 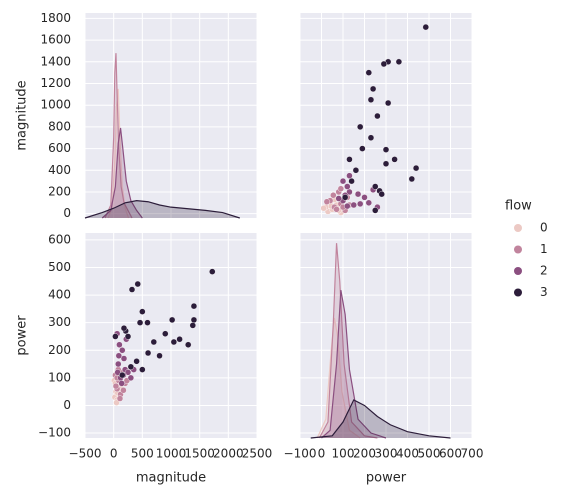 What do you see at coordinates (544, 292) in the screenshot?
I see `legend-label: 3` at bounding box center [544, 292].